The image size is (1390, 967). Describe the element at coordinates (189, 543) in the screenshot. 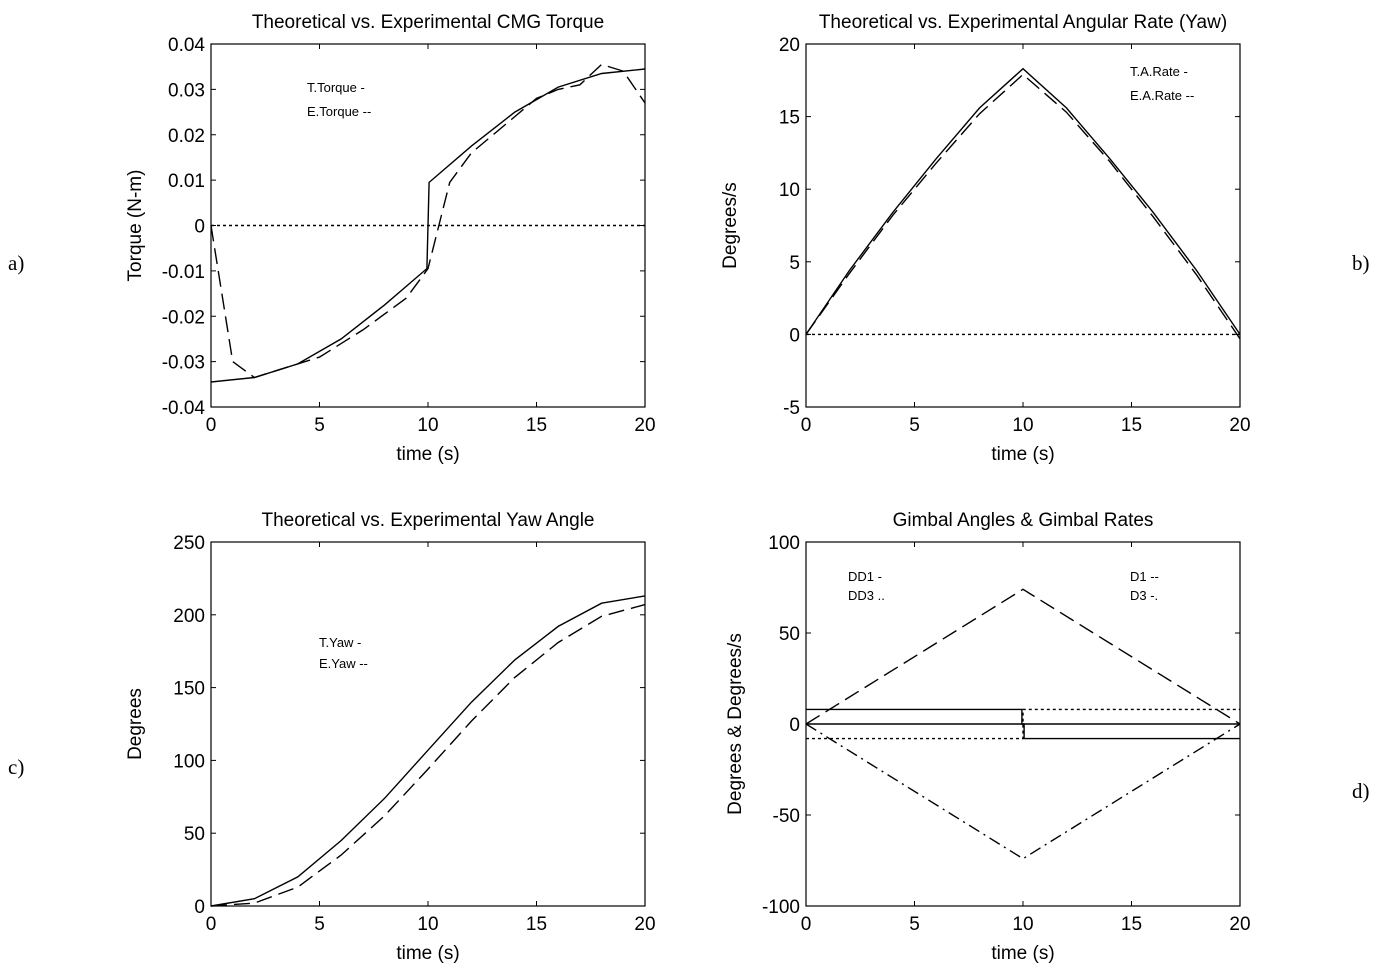

I see `y-tick-label: 250` at that location.